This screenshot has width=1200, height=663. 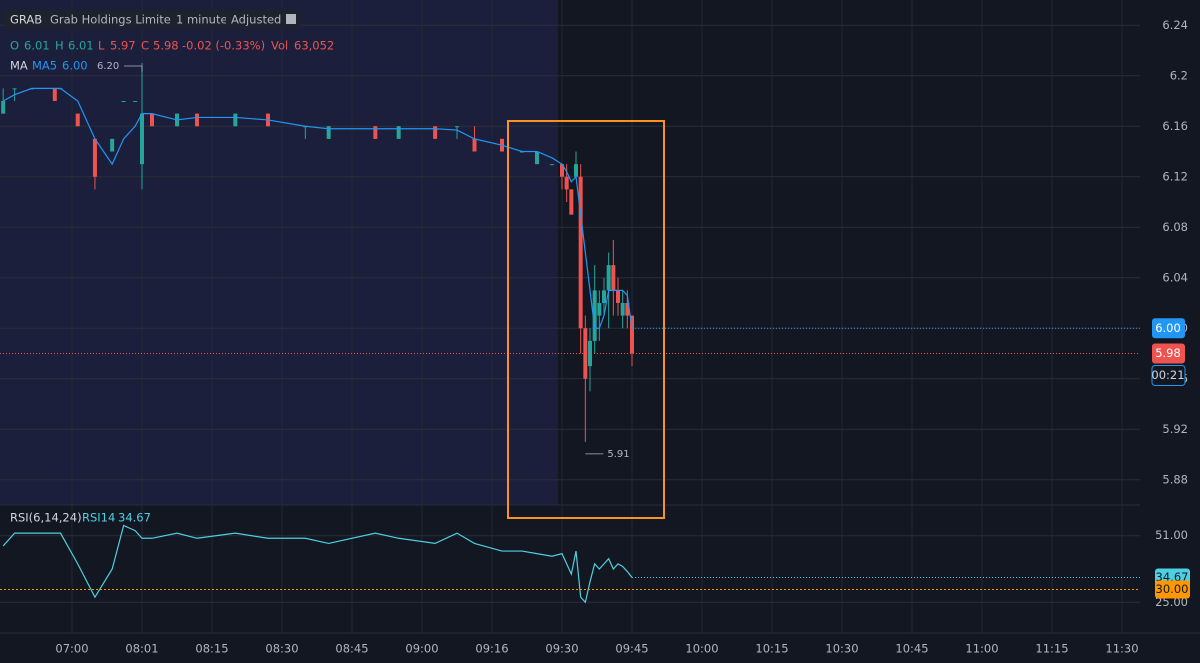 I want to click on last-price-label: 5.98, so click(x=1168, y=353).